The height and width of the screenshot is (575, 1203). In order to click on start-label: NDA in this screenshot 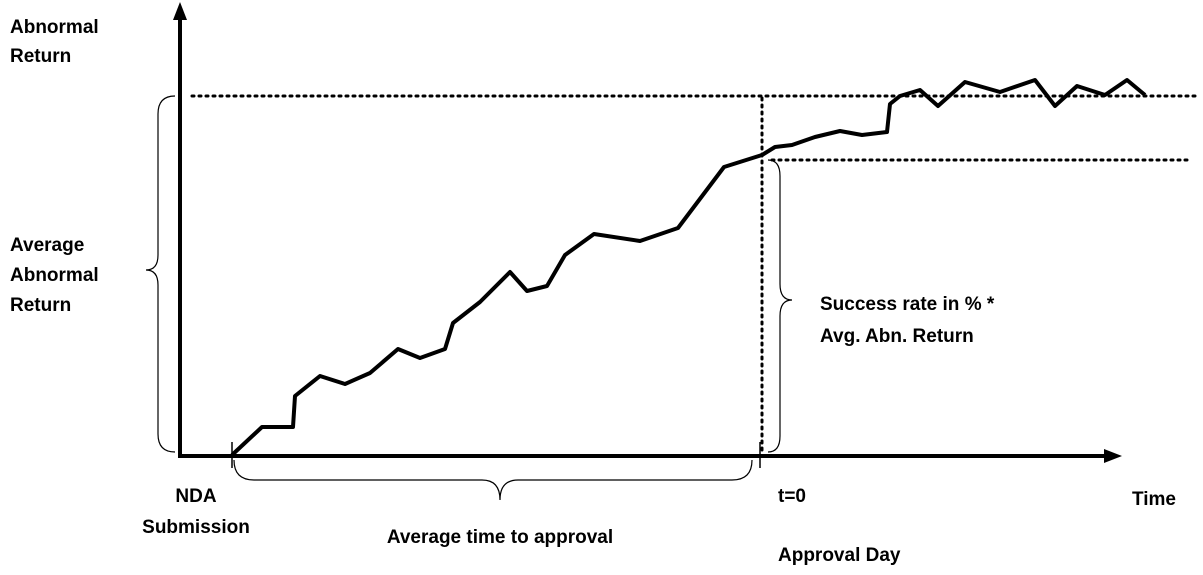, I will do `click(195, 496)`.